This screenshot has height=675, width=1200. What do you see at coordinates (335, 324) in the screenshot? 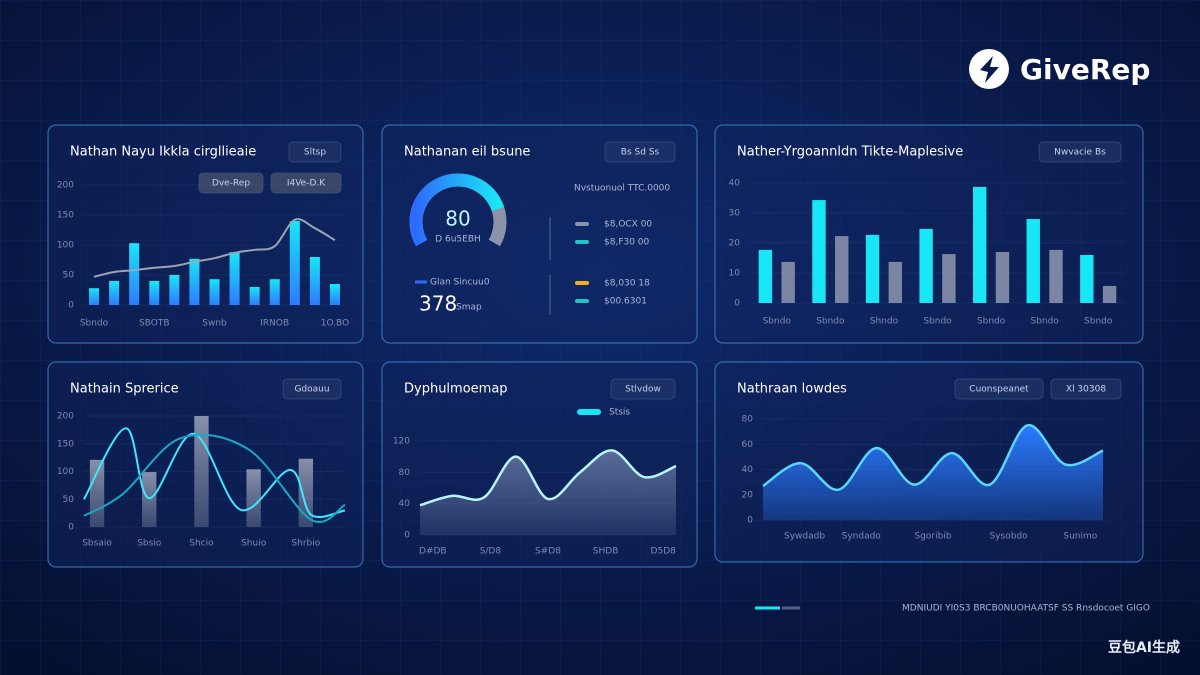
I see `x-tick-label: 1O.BO` at bounding box center [335, 324].